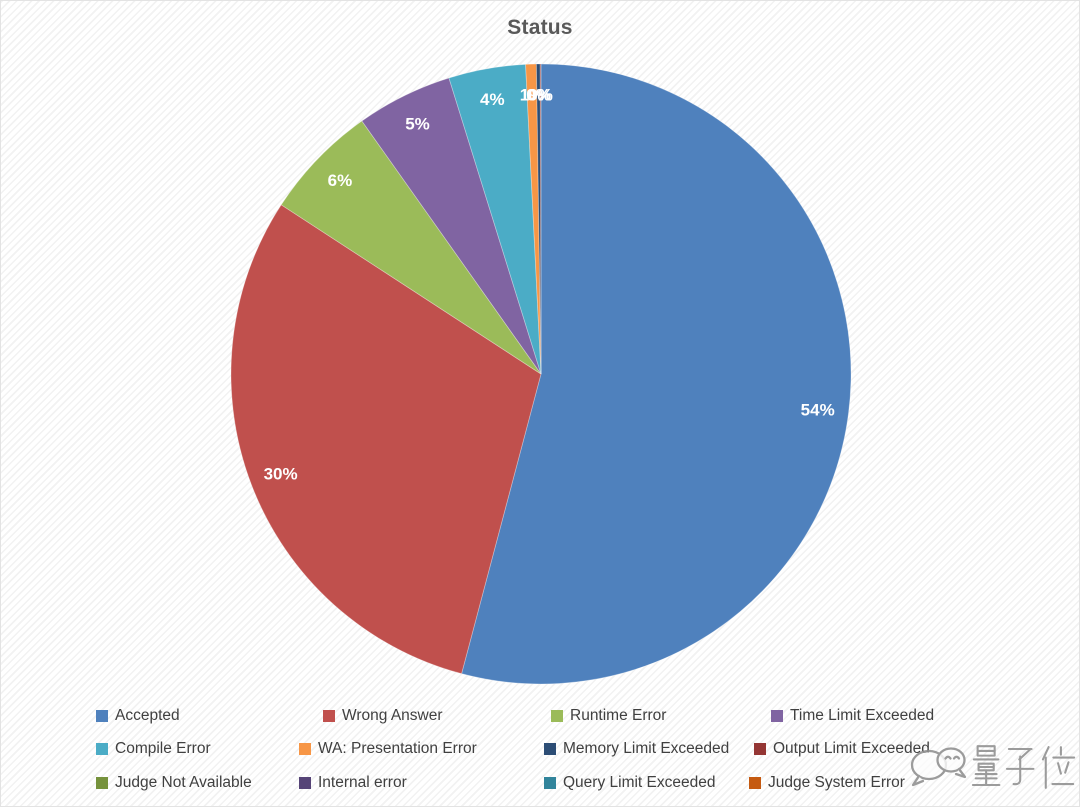 Image resolution: width=1080 pixels, height=807 pixels. I want to click on legend-item-compile-error: Compile Error, so click(153, 749).